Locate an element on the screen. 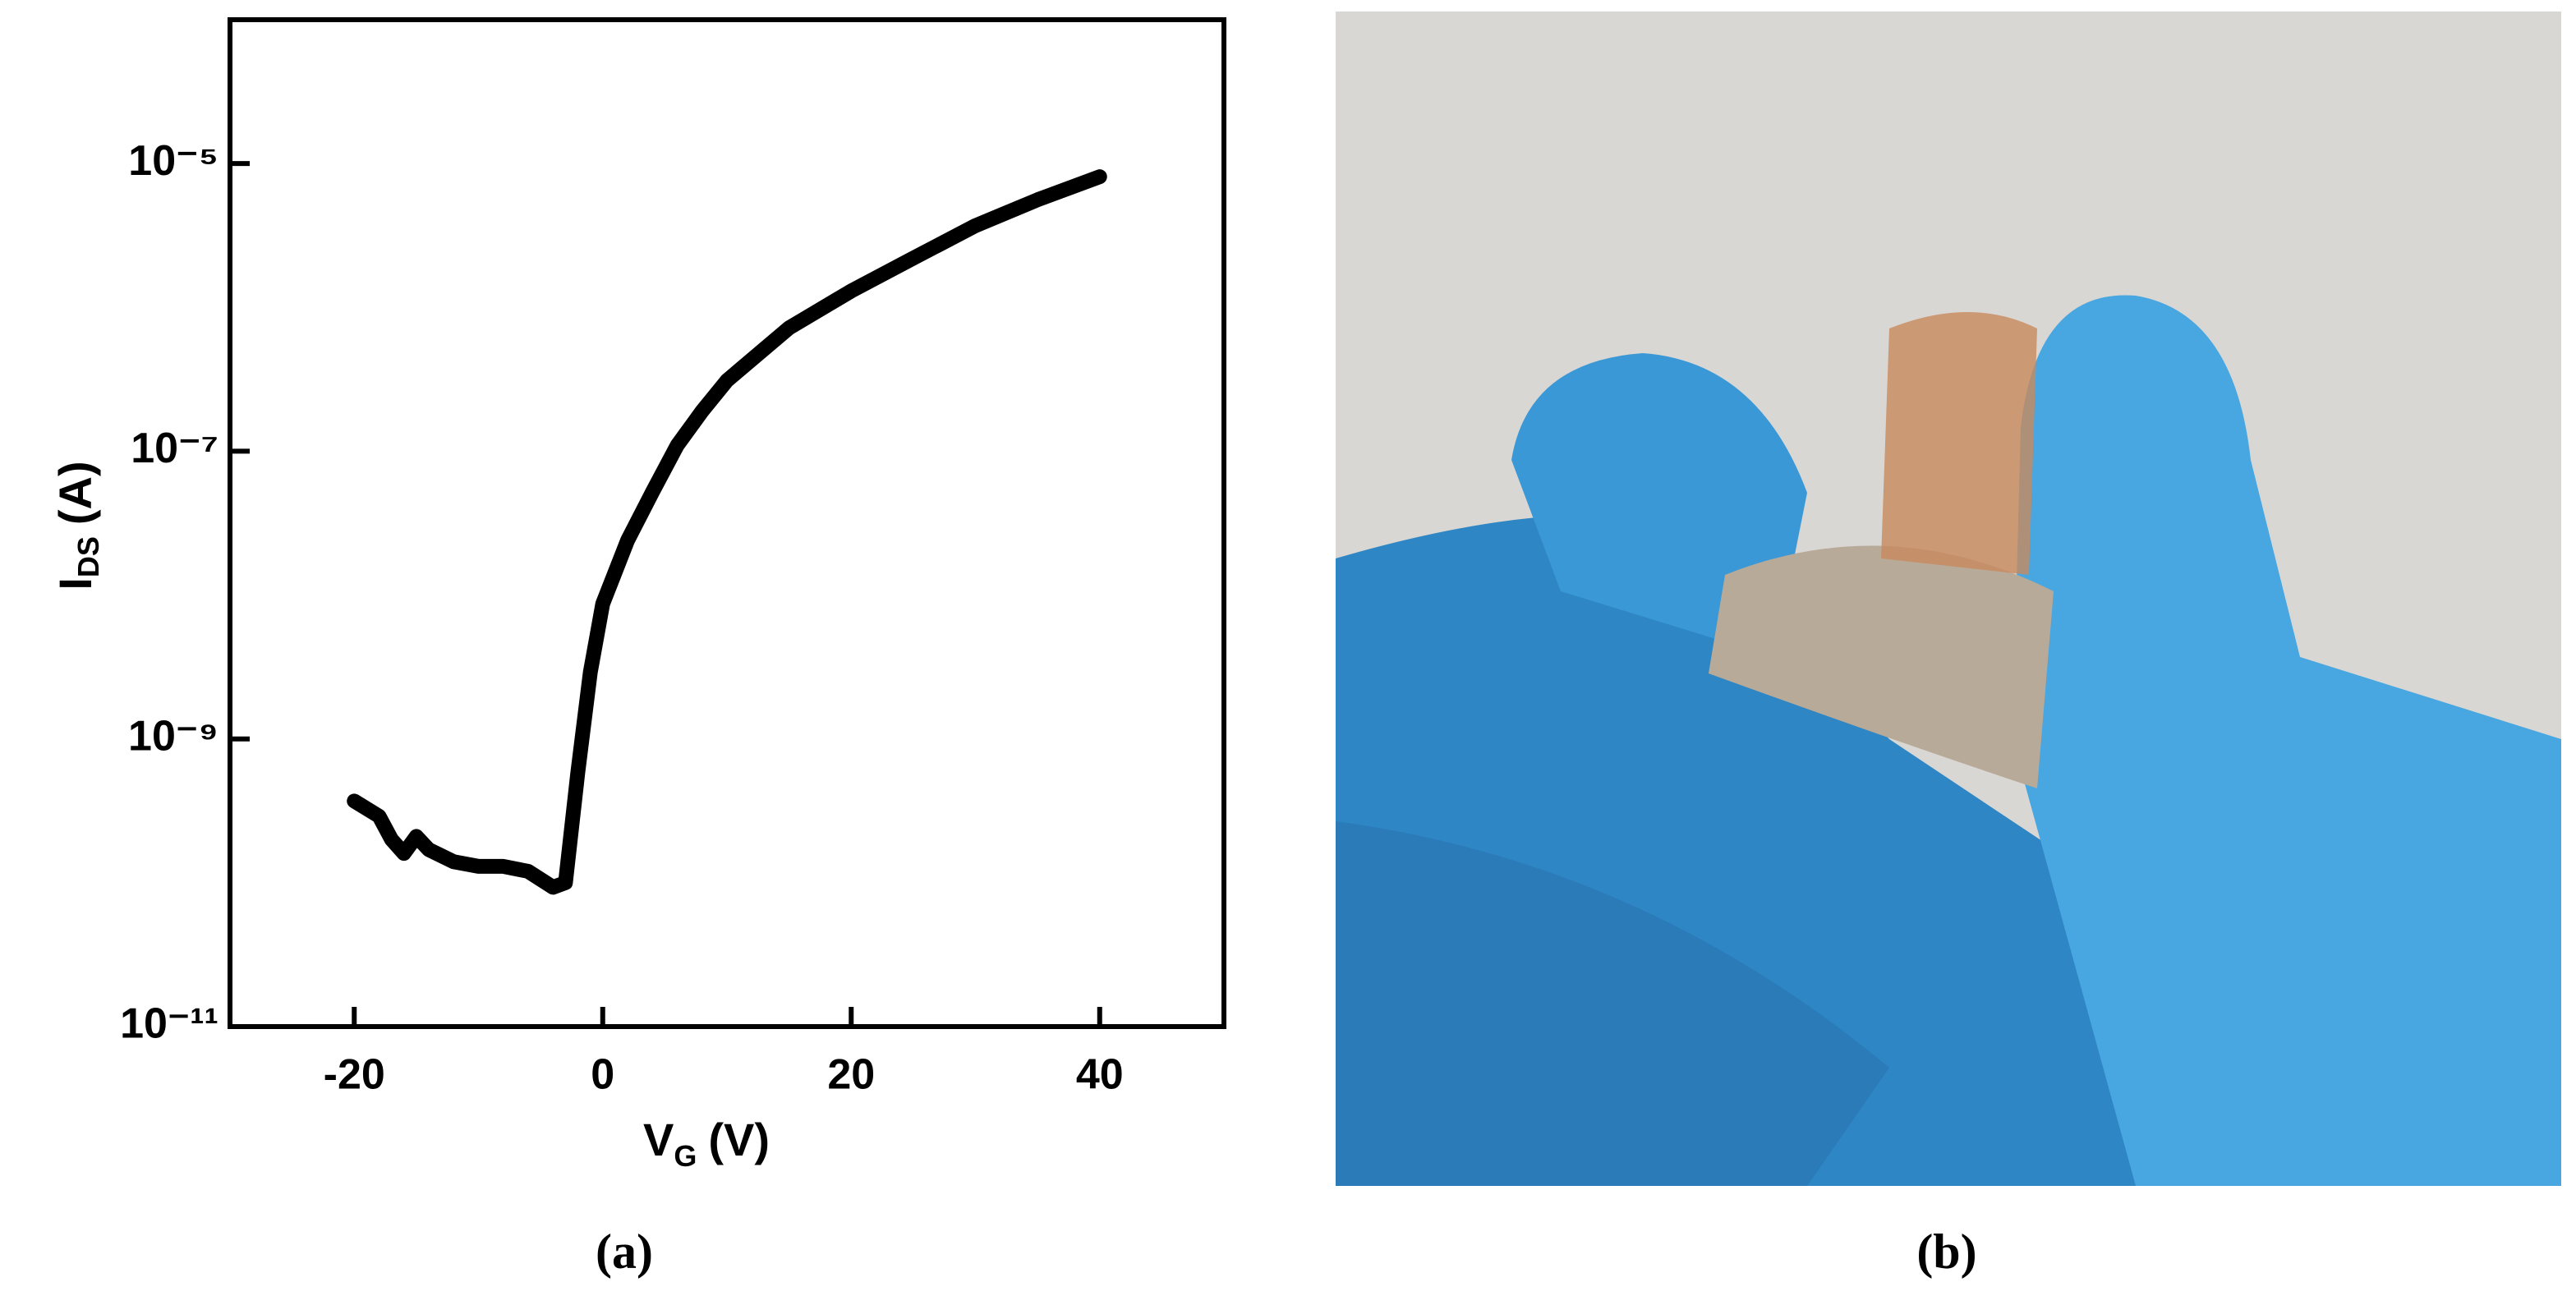 The image size is (2576, 1305). y-tick-label: 10⁻⁹ is located at coordinates (173, 736).